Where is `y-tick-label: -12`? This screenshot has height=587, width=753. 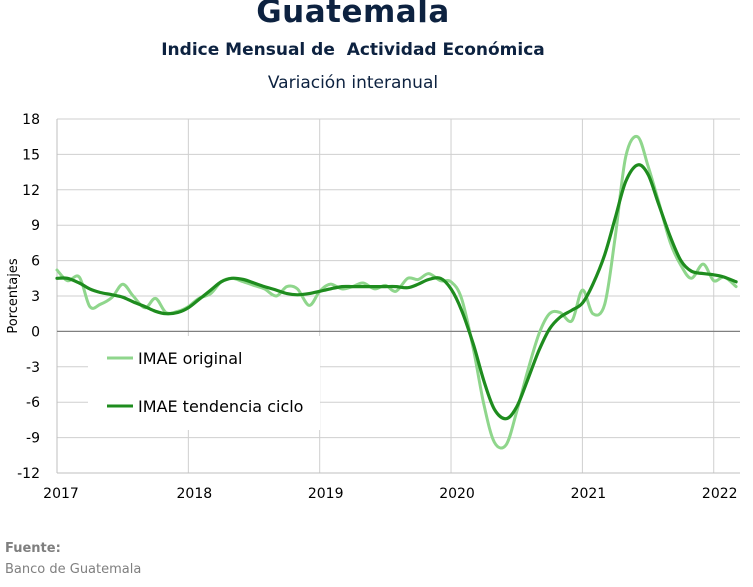 y-tick-label: -12 is located at coordinates (28, 474).